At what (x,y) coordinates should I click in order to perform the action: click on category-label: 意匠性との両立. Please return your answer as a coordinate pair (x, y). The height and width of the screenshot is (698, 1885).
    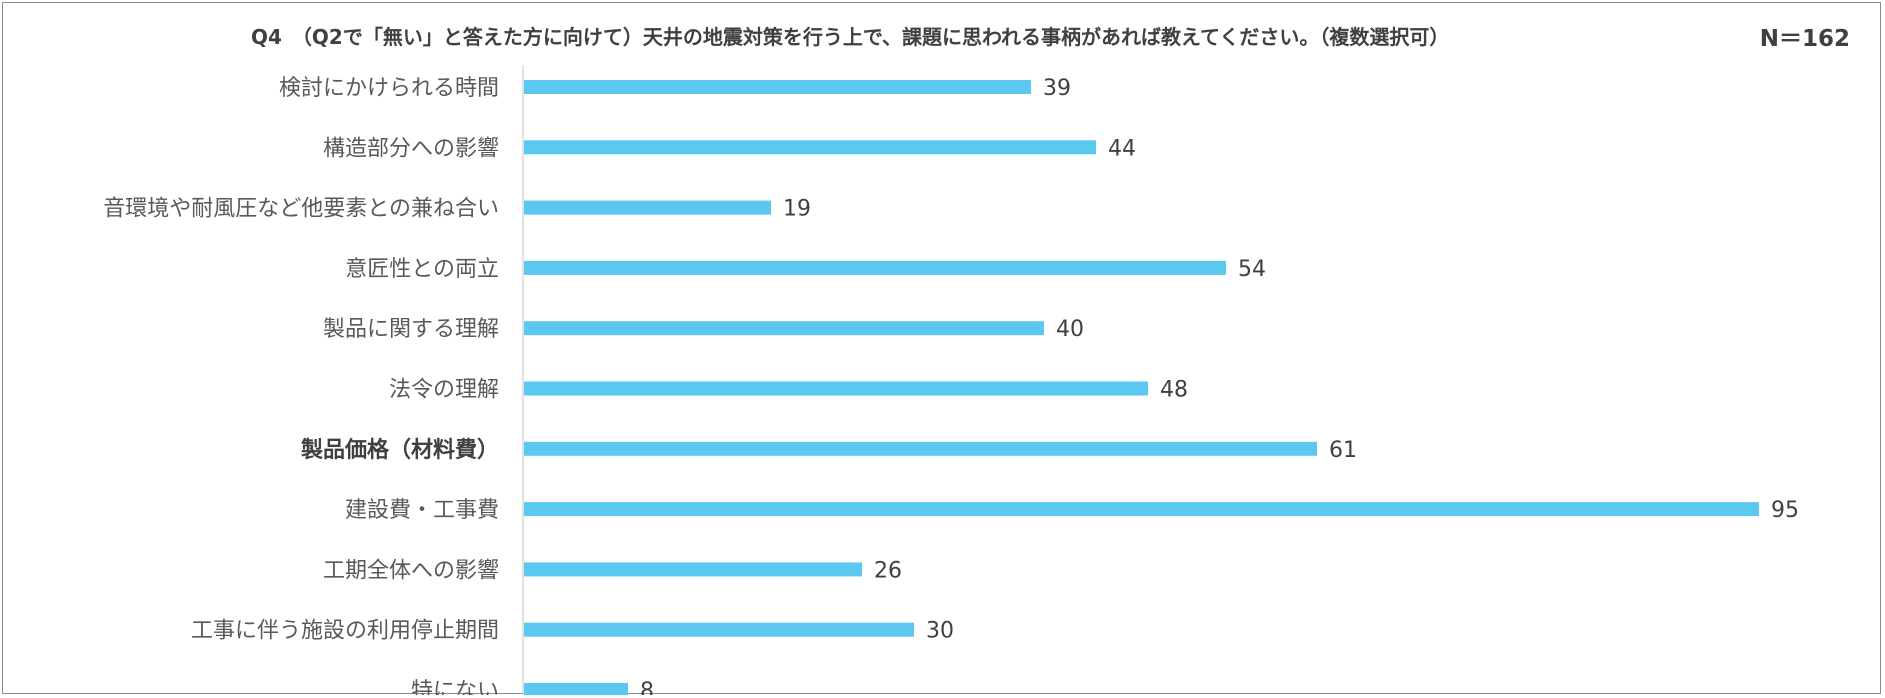
    Looking at the image, I should click on (422, 269).